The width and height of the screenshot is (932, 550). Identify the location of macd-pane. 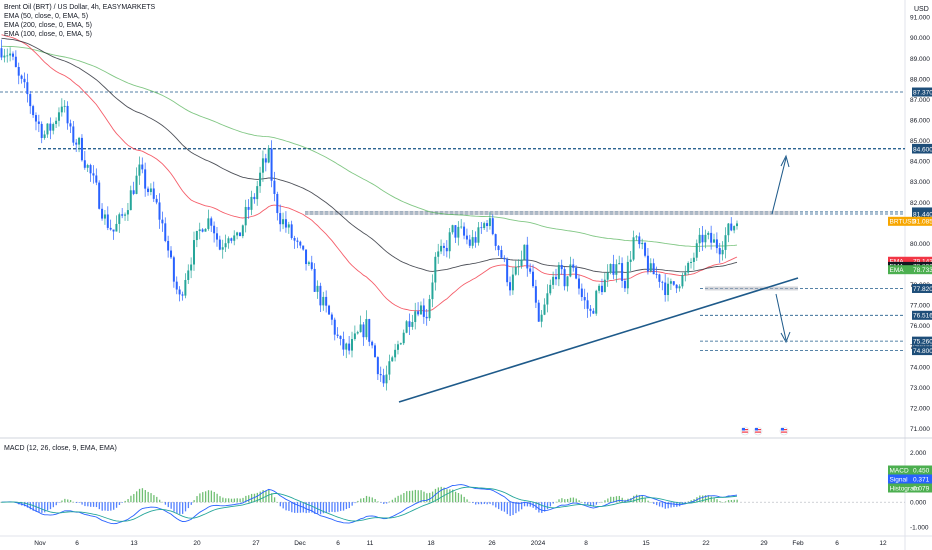
(452, 504).